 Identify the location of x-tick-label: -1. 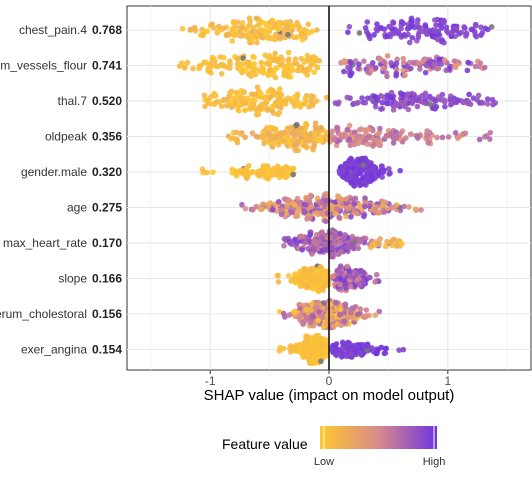
(210, 381).